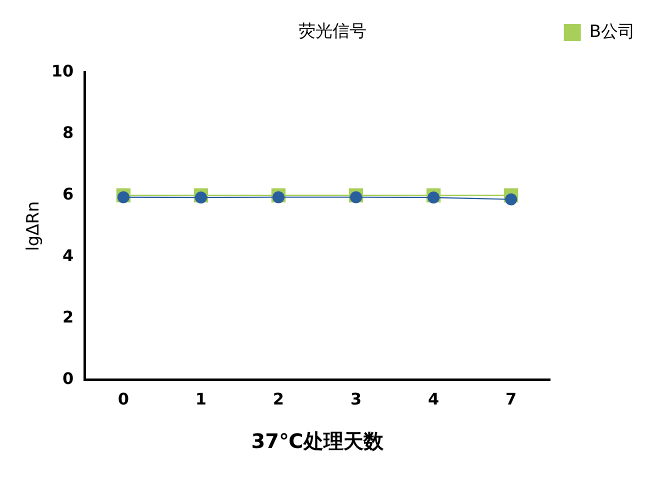  What do you see at coordinates (511, 399) in the screenshot?
I see `x-tick-label: 7` at bounding box center [511, 399].